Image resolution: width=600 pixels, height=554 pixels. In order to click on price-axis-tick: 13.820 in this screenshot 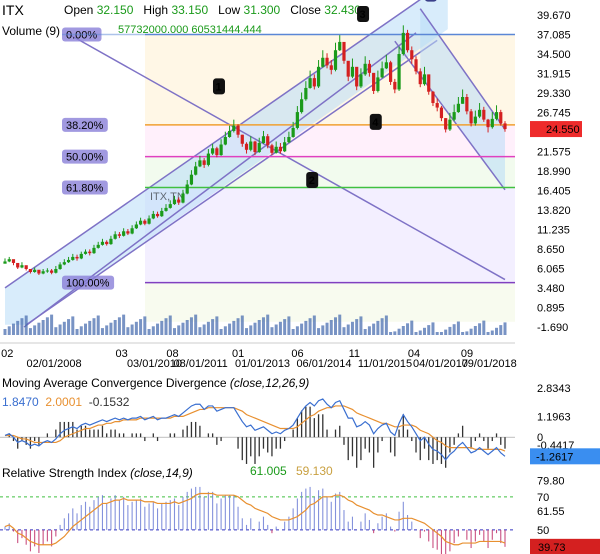, I will do `click(554, 211)`.